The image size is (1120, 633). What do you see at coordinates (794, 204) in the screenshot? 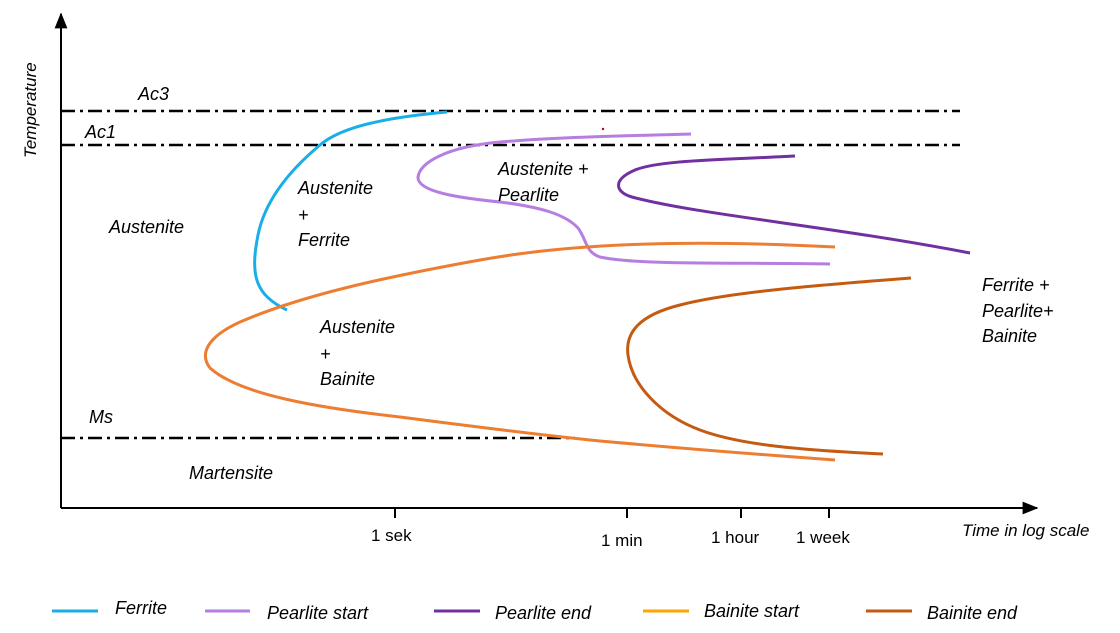
I see `pearlite-end-curve` at bounding box center [794, 204].